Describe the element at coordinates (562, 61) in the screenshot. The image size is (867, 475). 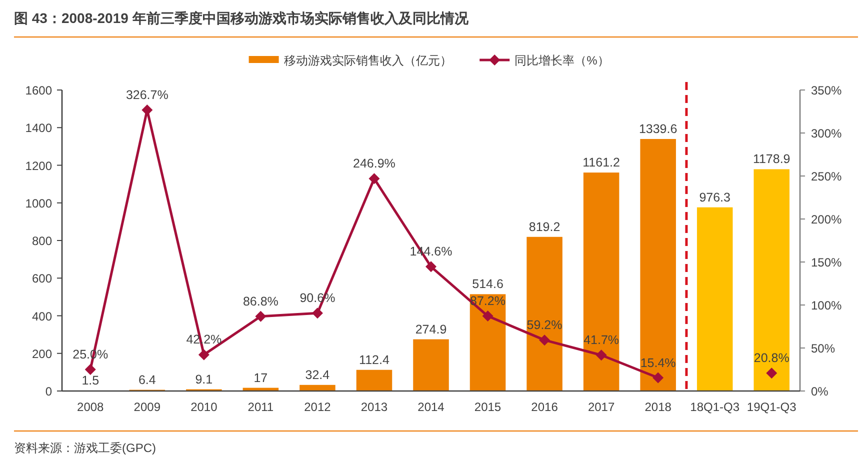
I see `legend-label: 同比增长率（%）` at that location.